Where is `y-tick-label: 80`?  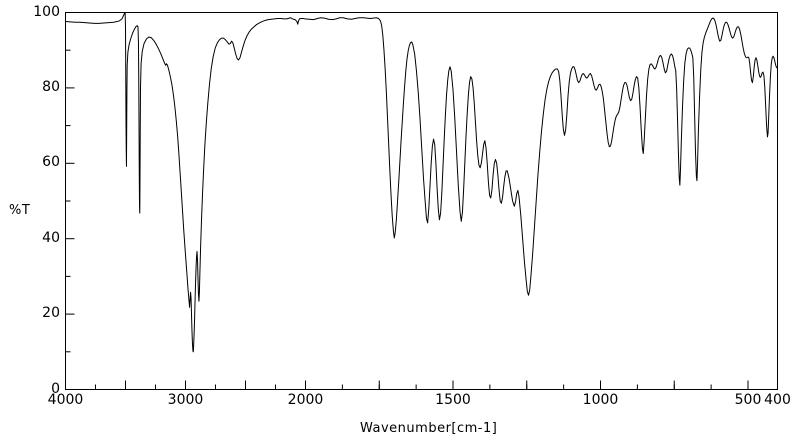 y-tick-label: 80 is located at coordinates (51, 86).